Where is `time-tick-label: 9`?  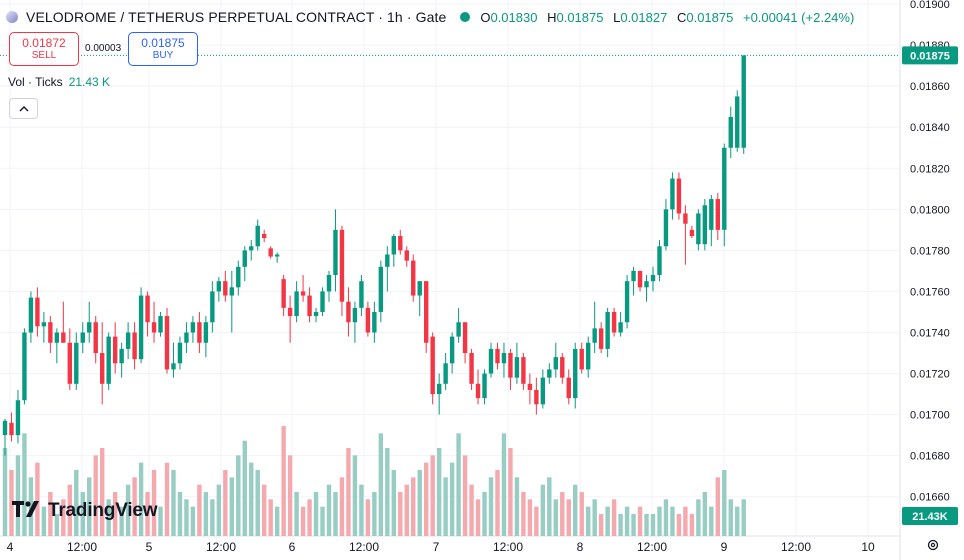
time-tick-label: 9 is located at coordinates (724, 547).